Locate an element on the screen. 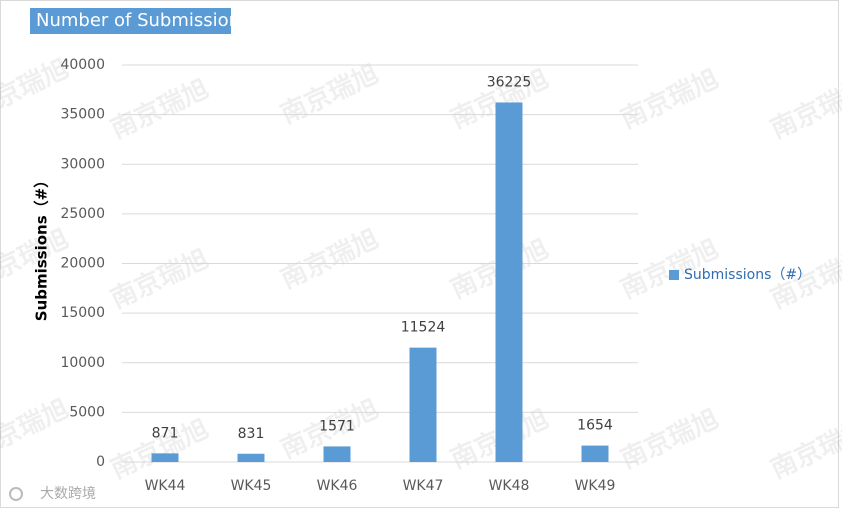  data-label: 871 is located at coordinates (165, 433).